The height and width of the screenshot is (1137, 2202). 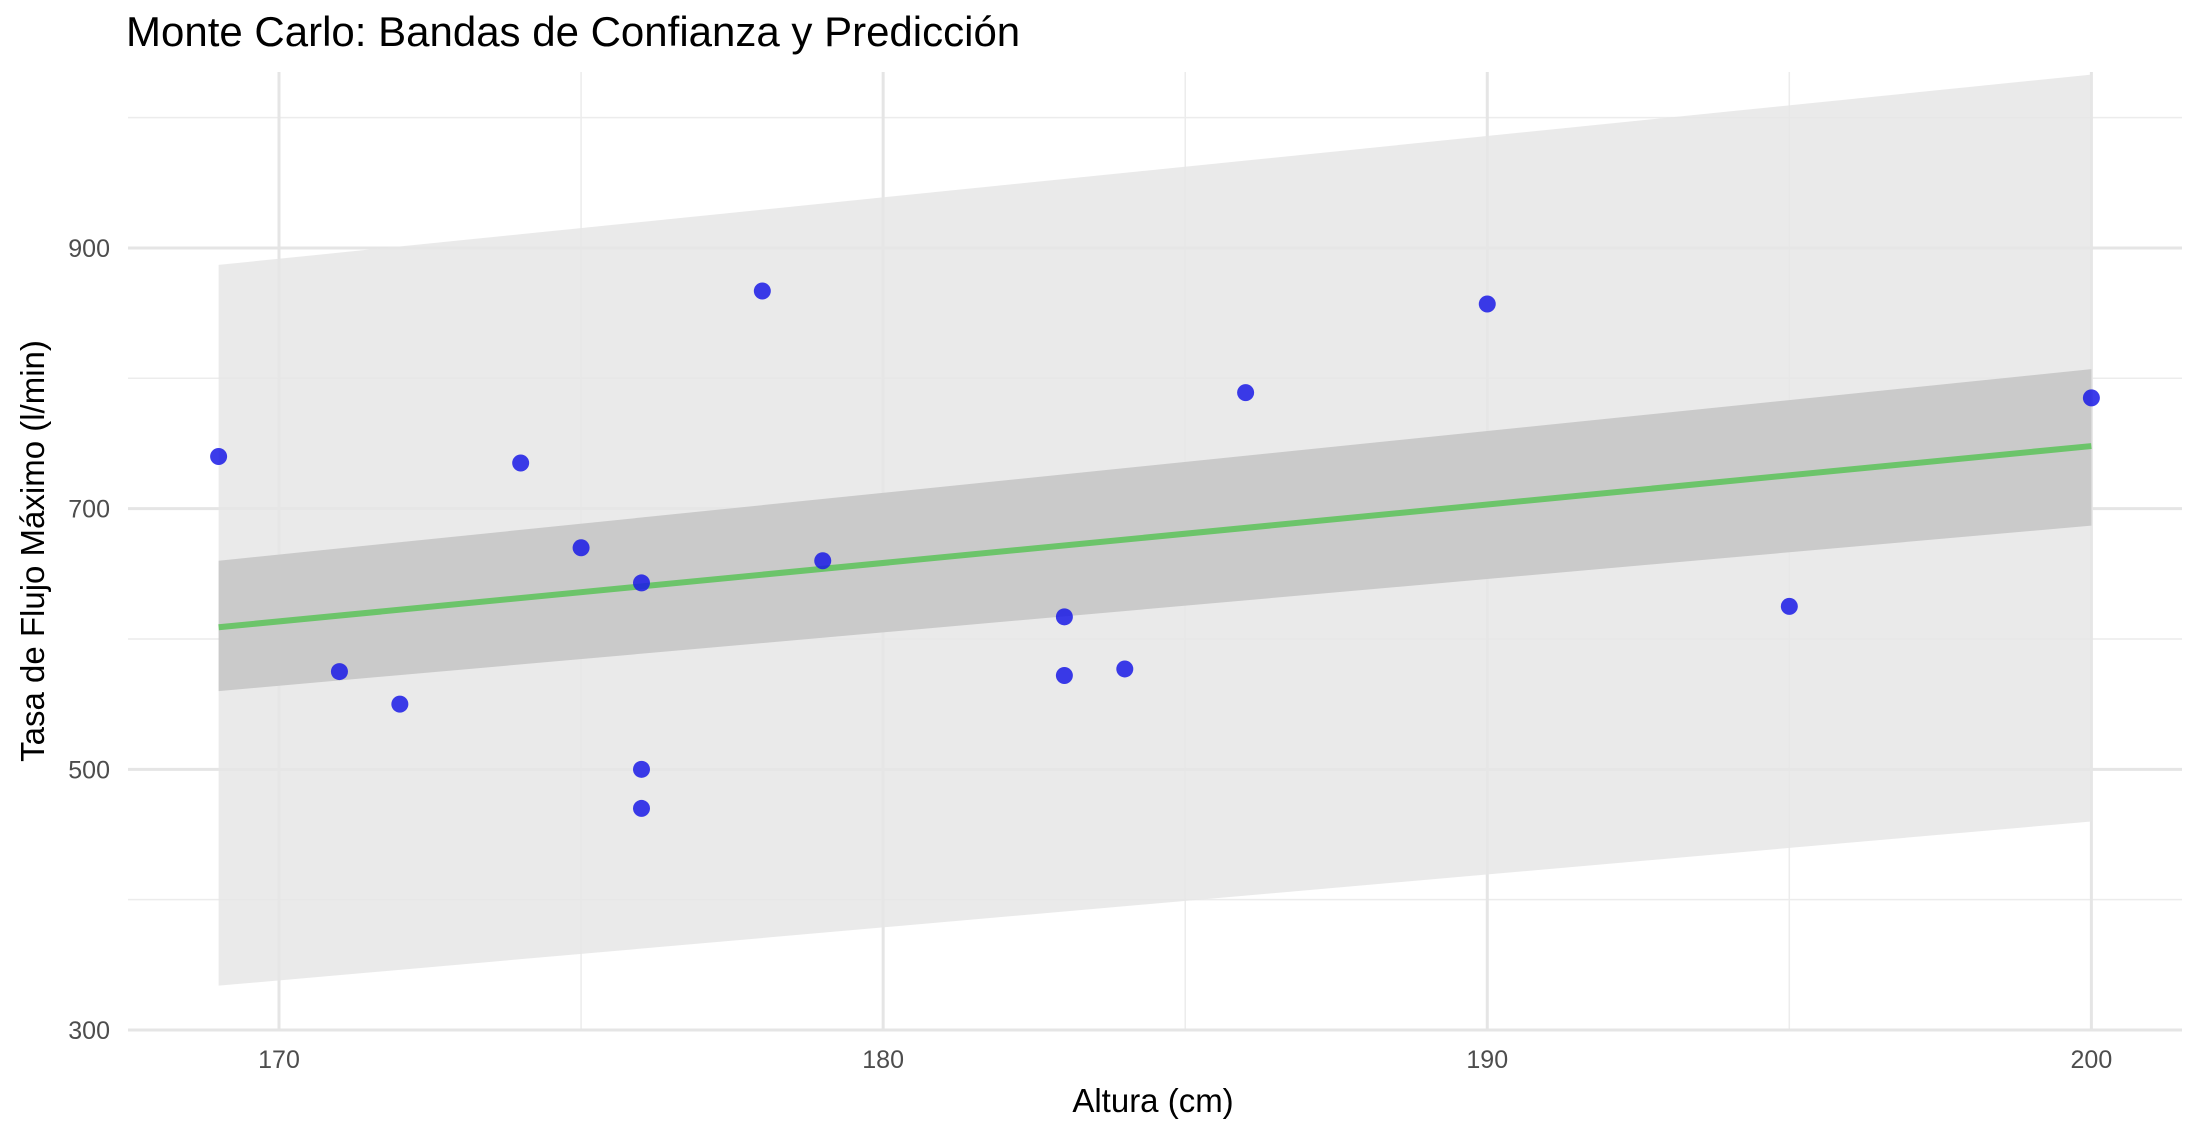 What do you see at coordinates (32, 551) in the screenshot?
I see `y-axis-title: Tasa de Flujo Máximo (l/min)` at bounding box center [32, 551].